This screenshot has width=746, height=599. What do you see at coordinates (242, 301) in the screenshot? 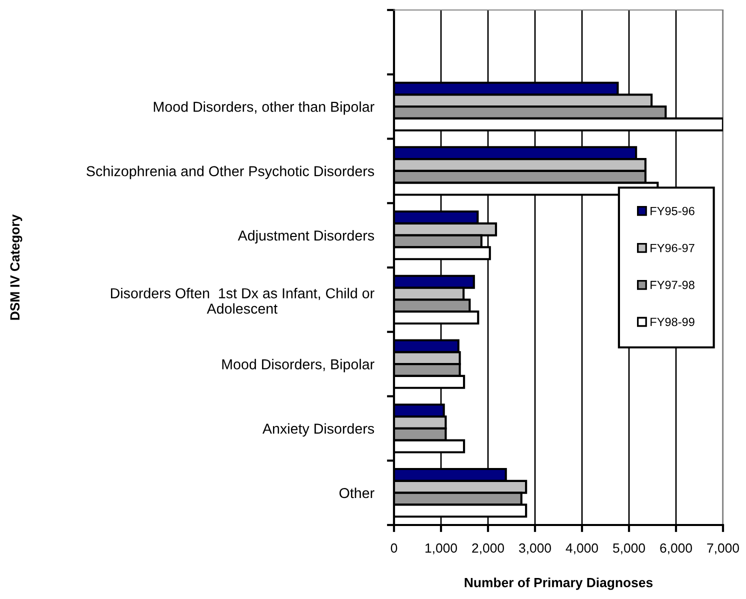
I see `y-tick-label: Disorders Often 1st Dx as Infant, Child or Adolescent` at bounding box center [242, 301].